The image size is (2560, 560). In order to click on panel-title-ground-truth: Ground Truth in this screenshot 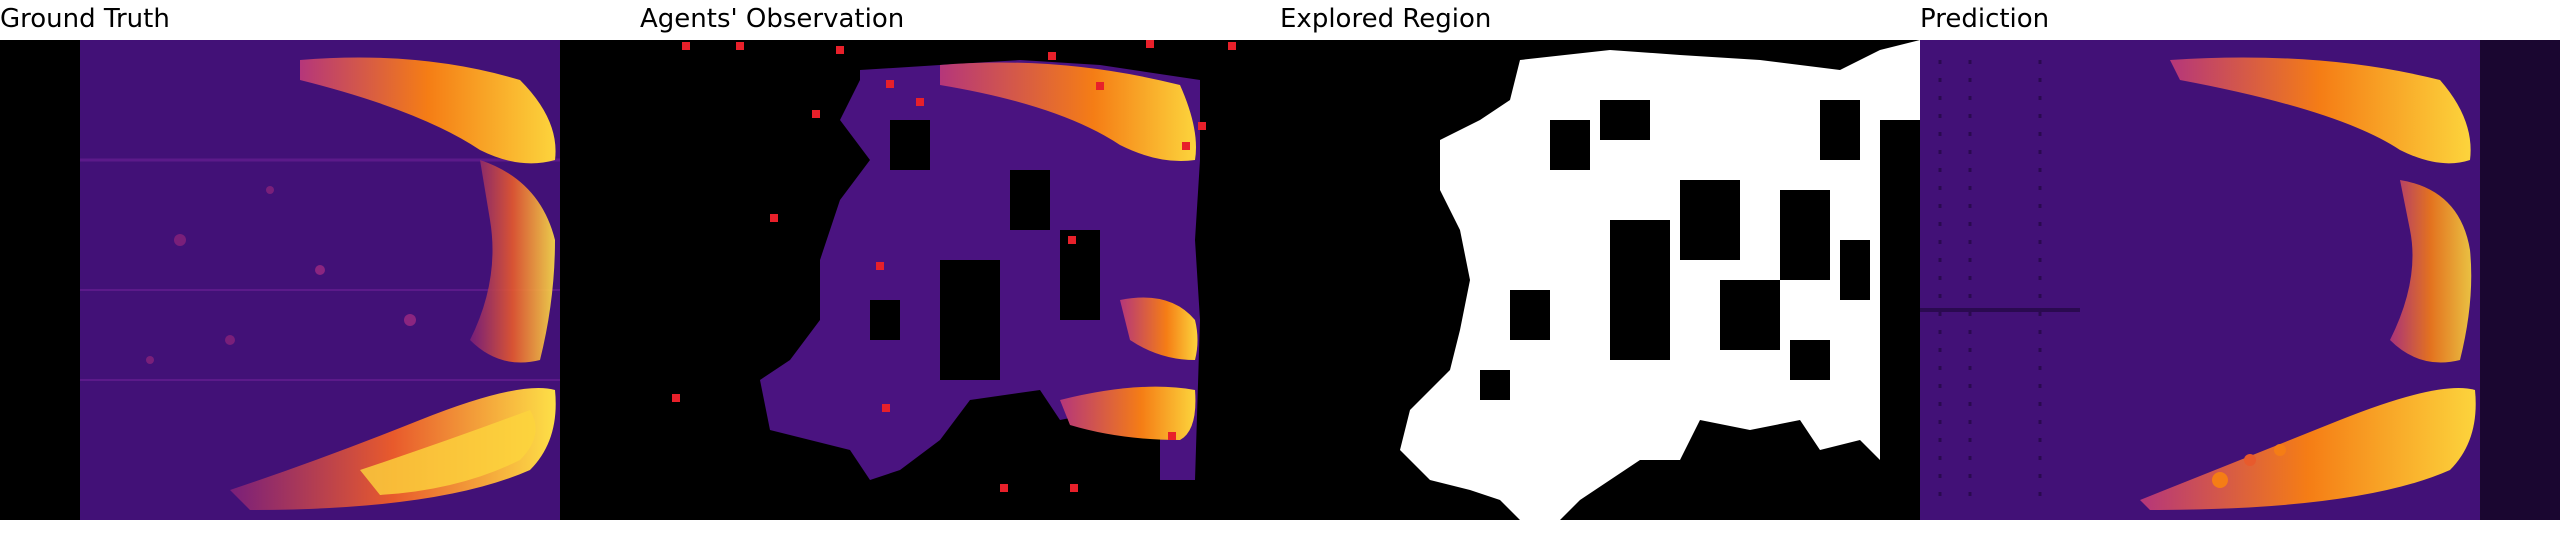, I will do `click(85, 19)`.